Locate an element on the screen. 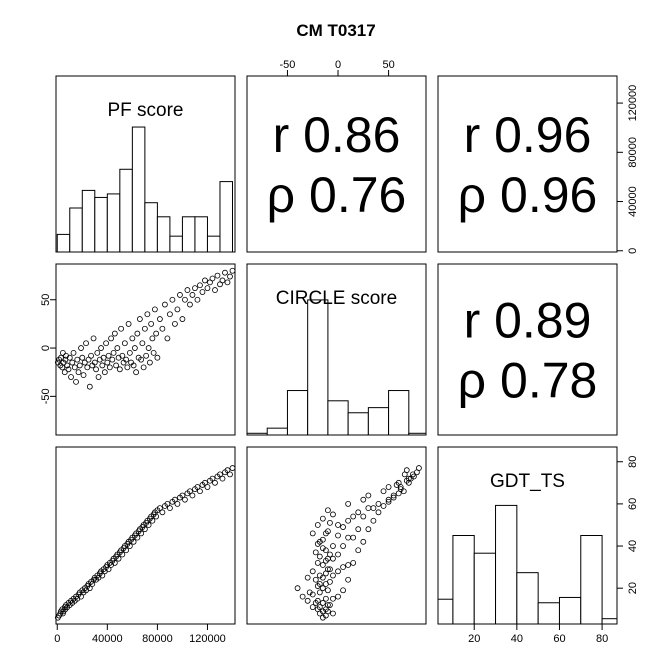 The image size is (672, 672). tick-label: 120000 is located at coordinates (633, 103).